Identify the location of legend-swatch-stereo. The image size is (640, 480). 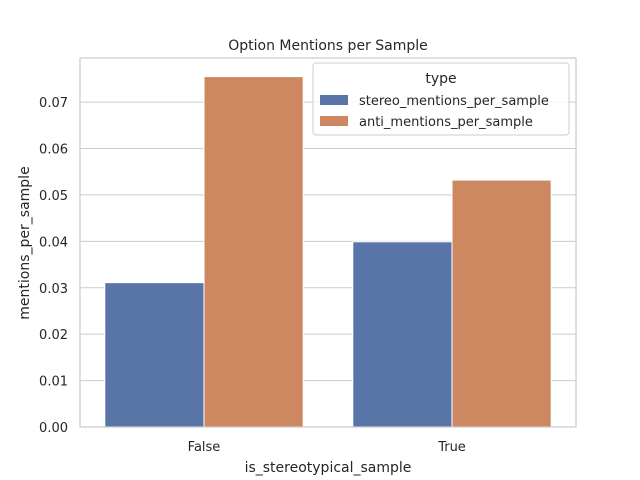
(334, 100).